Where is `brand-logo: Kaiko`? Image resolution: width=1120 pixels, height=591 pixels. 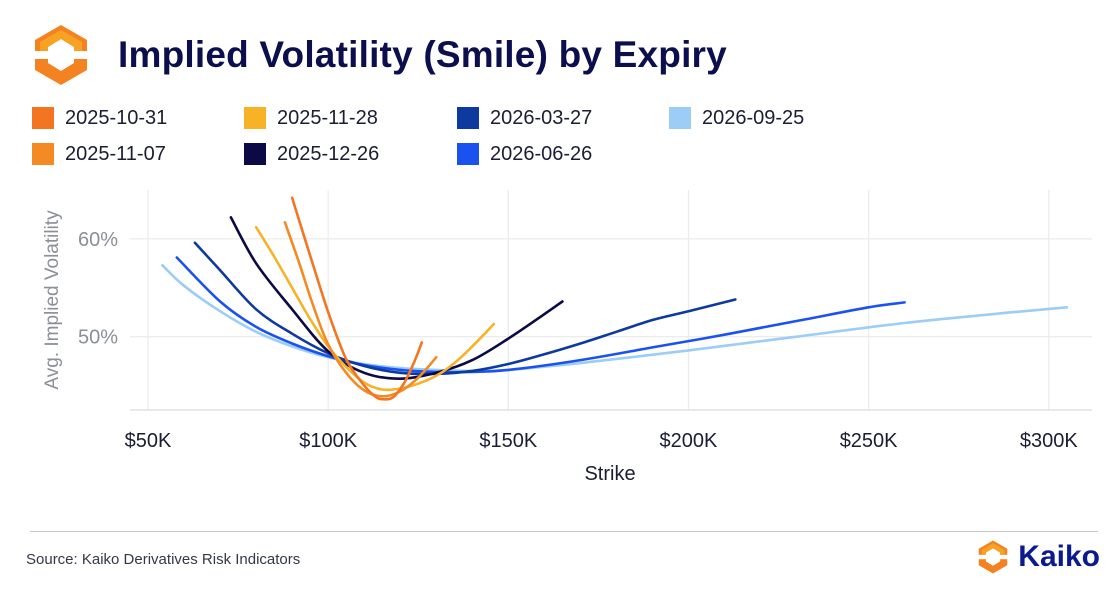 brand-logo: Kaiko is located at coordinates (1038, 557).